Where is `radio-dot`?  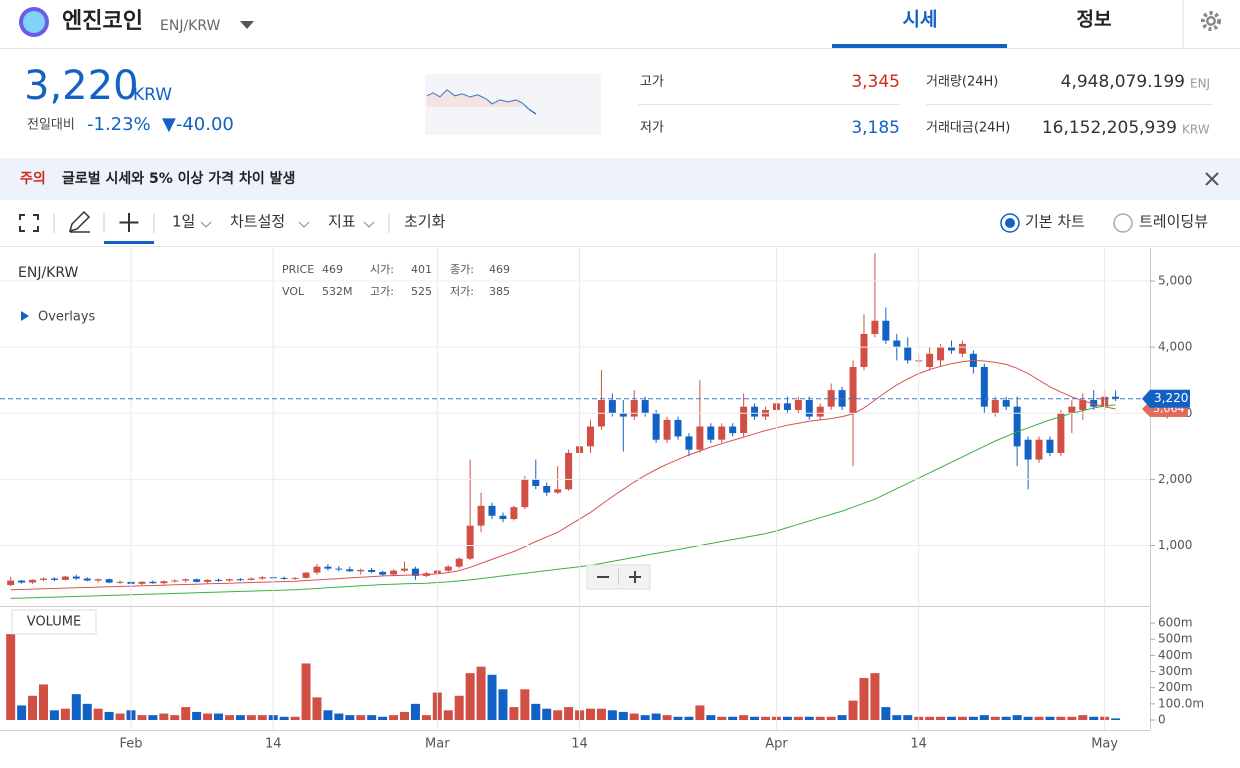 radio-dot is located at coordinates (1010, 223).